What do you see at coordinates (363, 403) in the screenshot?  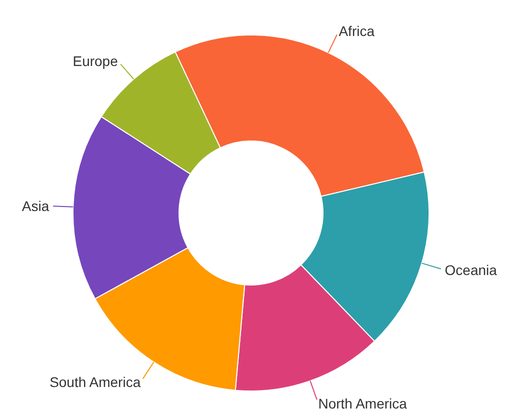 I see `slice-label: North America` at bounding box center [363, 403].